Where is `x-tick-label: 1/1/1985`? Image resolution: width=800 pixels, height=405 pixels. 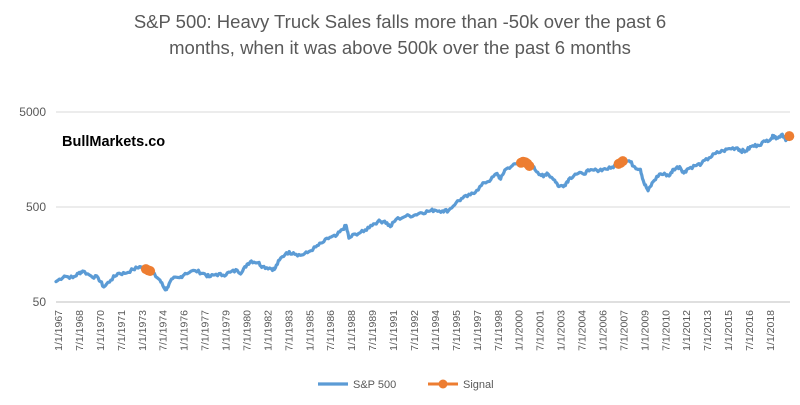 x-tick-label: 1/1/1985 is located at coordinates (310, 330).